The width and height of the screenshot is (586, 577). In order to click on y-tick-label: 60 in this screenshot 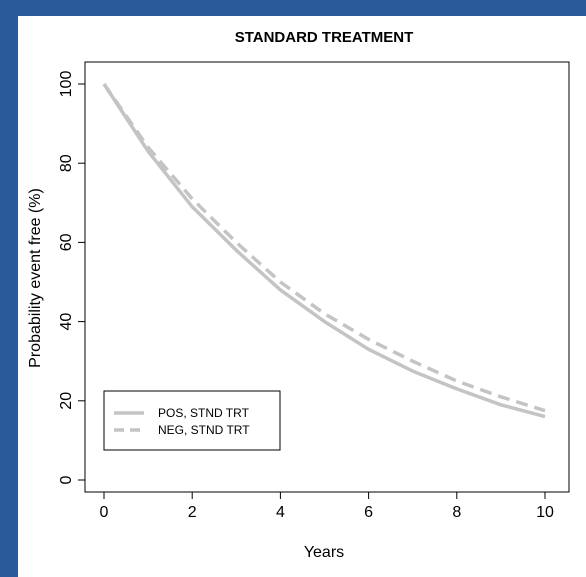, I will do `click(66, 242)`.